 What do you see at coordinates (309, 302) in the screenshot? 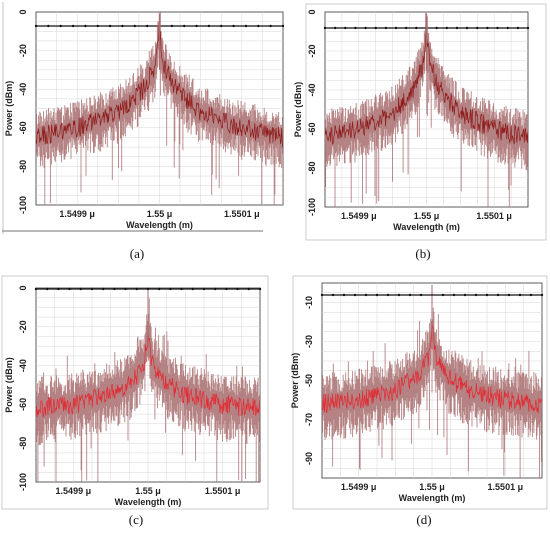
I see `y-tick-label: -10` at bounding box center [309, 302].